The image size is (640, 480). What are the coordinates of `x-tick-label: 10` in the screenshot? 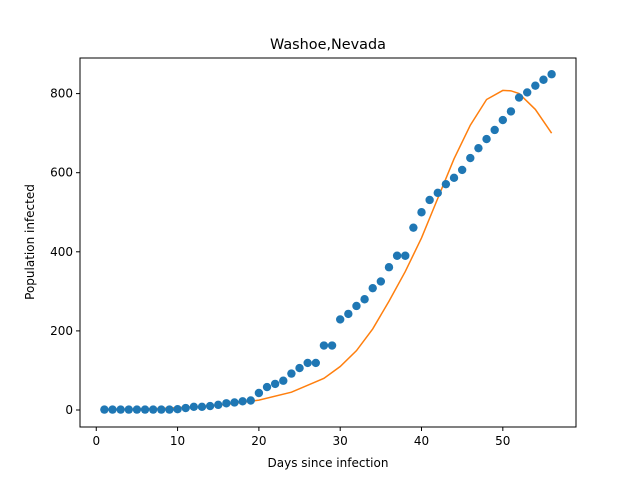 It's located at (177, 441).